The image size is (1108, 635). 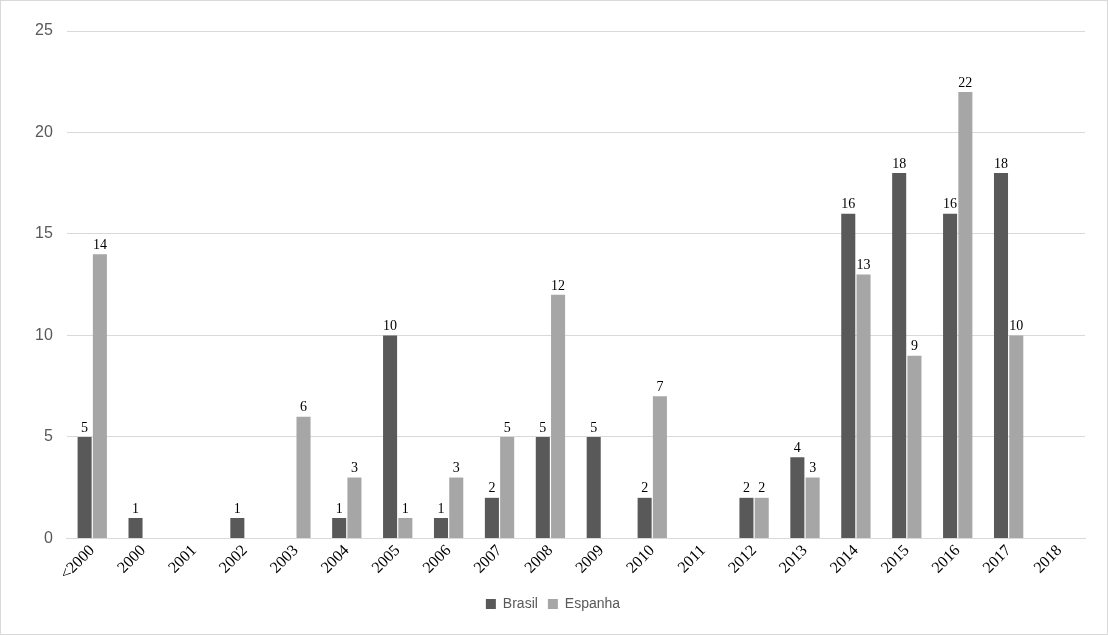 I want to click on data-label: 22, so click(x=965, y=82).